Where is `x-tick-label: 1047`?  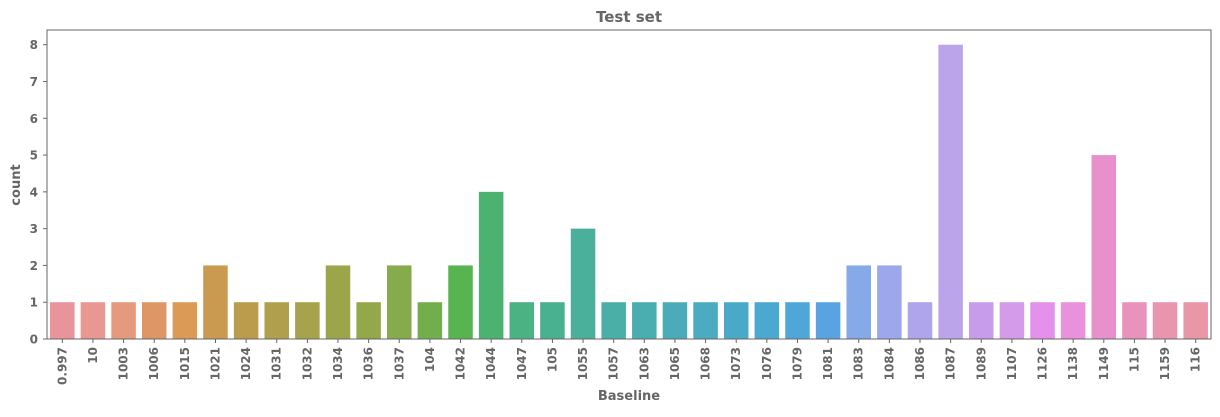
x-tick-label: 1047 is located at coordinates (522, 363).